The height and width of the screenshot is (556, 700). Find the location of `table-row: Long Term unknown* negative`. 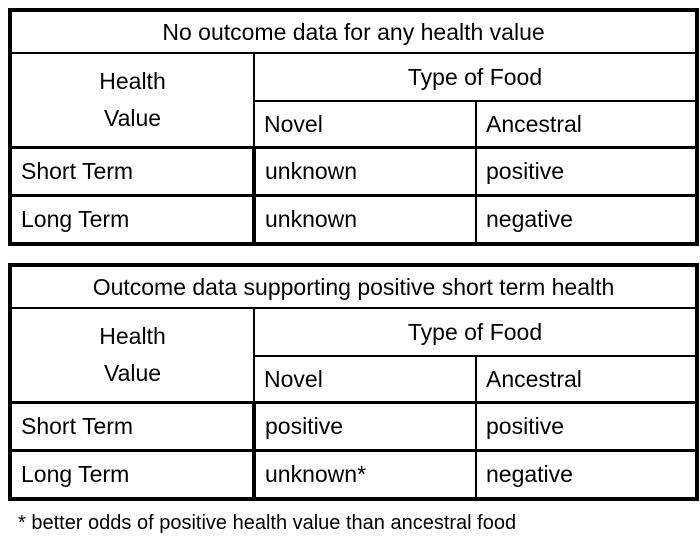

table-row: Long Term unknown* negative is located at coordinates (353, 475).